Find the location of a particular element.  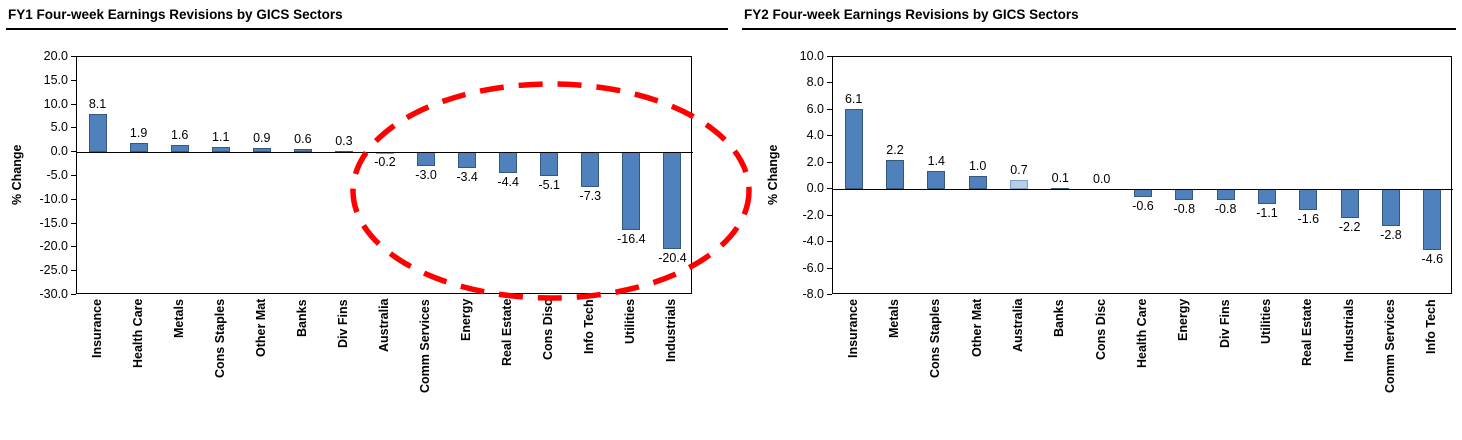

category-label-industrials: Industrials is located at coordinates (1348, 331).